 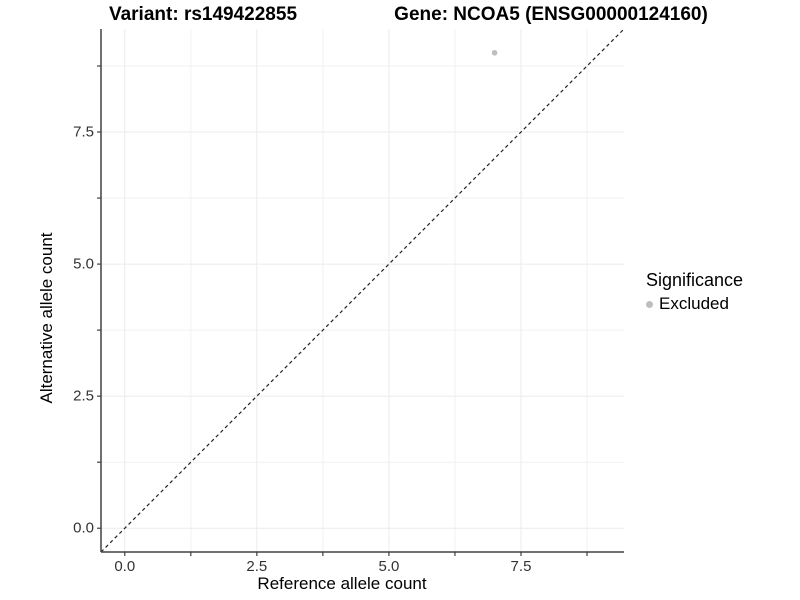 What do you see at coordinates (83, 396) in the screenshot?
I see `y-tick-label: 2.5` at bounding box center [83, 396].